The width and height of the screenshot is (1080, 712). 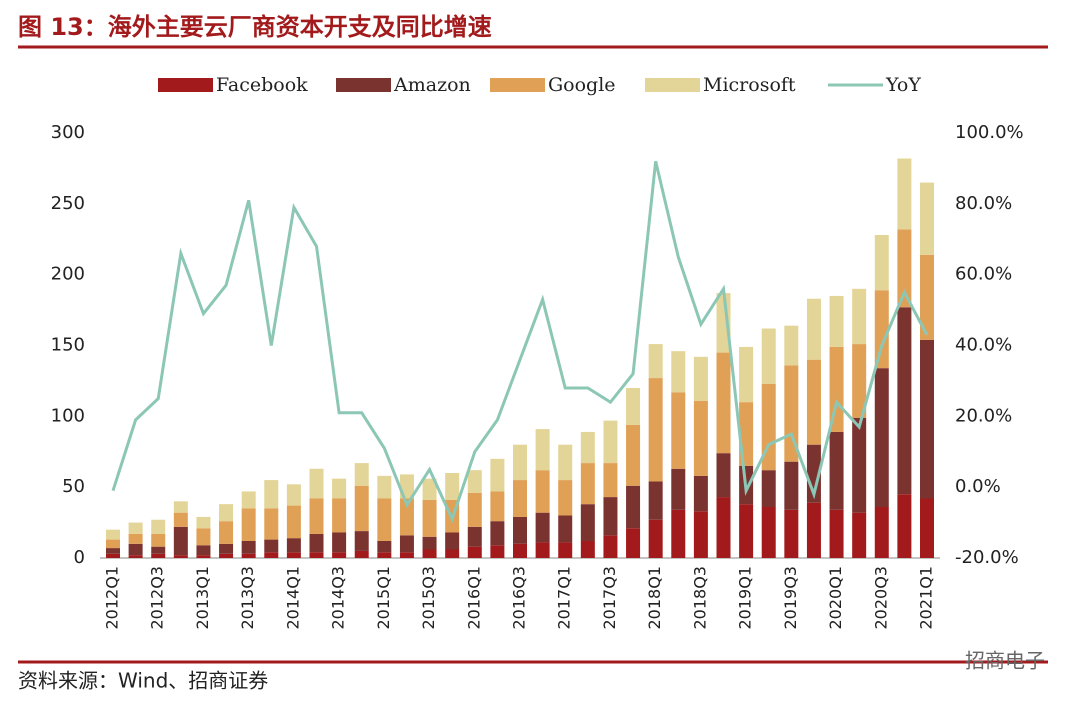 What do you see at coordinates (143, 681) in the screenshot?
I see `source: 资料来源：Wind、招商证券` at bounding box center [143, 681].